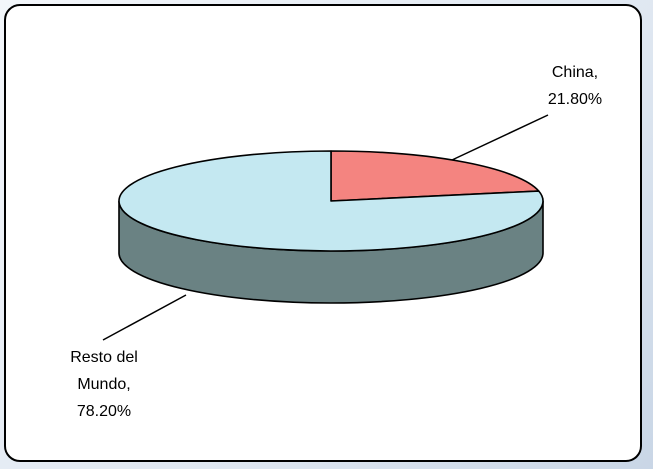 The height and width of the screenshot is (469, 653). Describe the element at coordinates (435, 176) in the screenshot. I see `pie-slice-china` at that location.